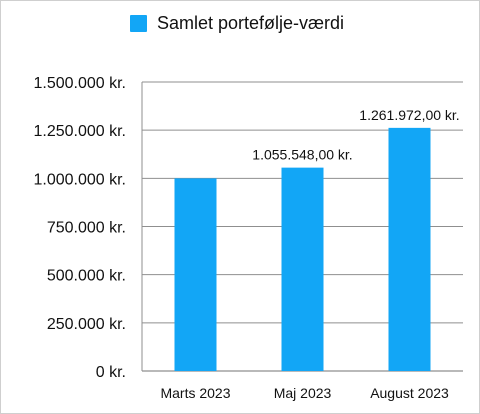  I want to click on x-tick-label: Marts 2023, so click(195, 393).